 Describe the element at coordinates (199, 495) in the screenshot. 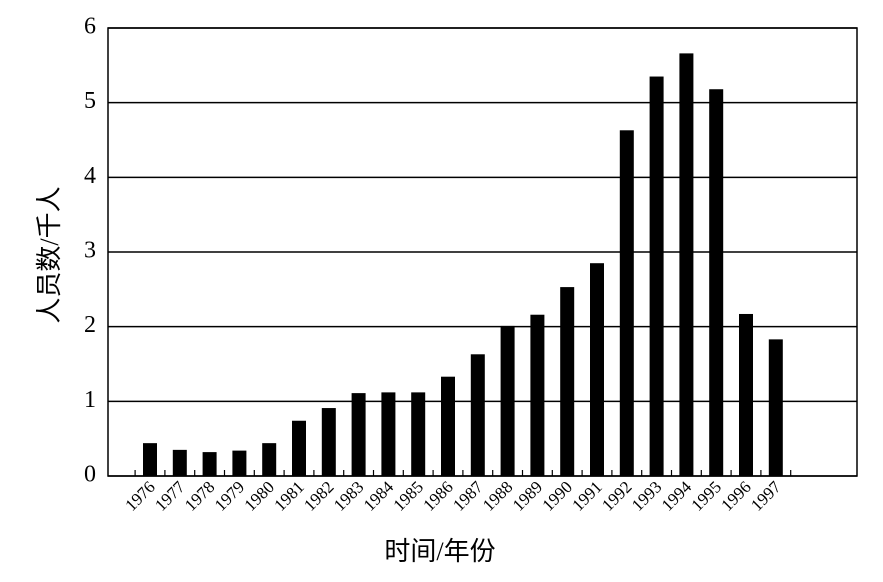

I see `x-tick-label: 1978` at that location.